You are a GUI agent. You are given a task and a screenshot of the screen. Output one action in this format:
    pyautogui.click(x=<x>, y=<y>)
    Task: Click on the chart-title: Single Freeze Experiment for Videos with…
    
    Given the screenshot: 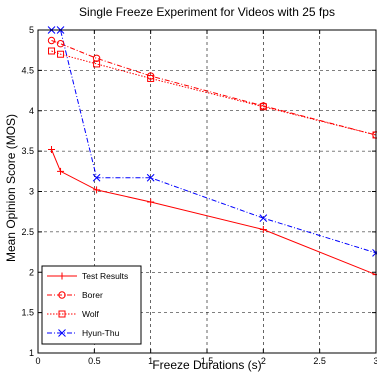 What is the action you would take?
    pyautogui.click(x=207, y=12)
    